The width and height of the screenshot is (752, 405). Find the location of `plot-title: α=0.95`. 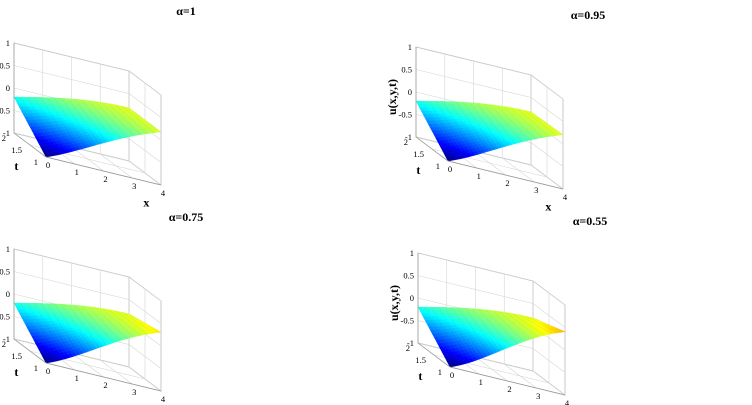

plot-title: α=0.95 is located at coordinates (588, 15).